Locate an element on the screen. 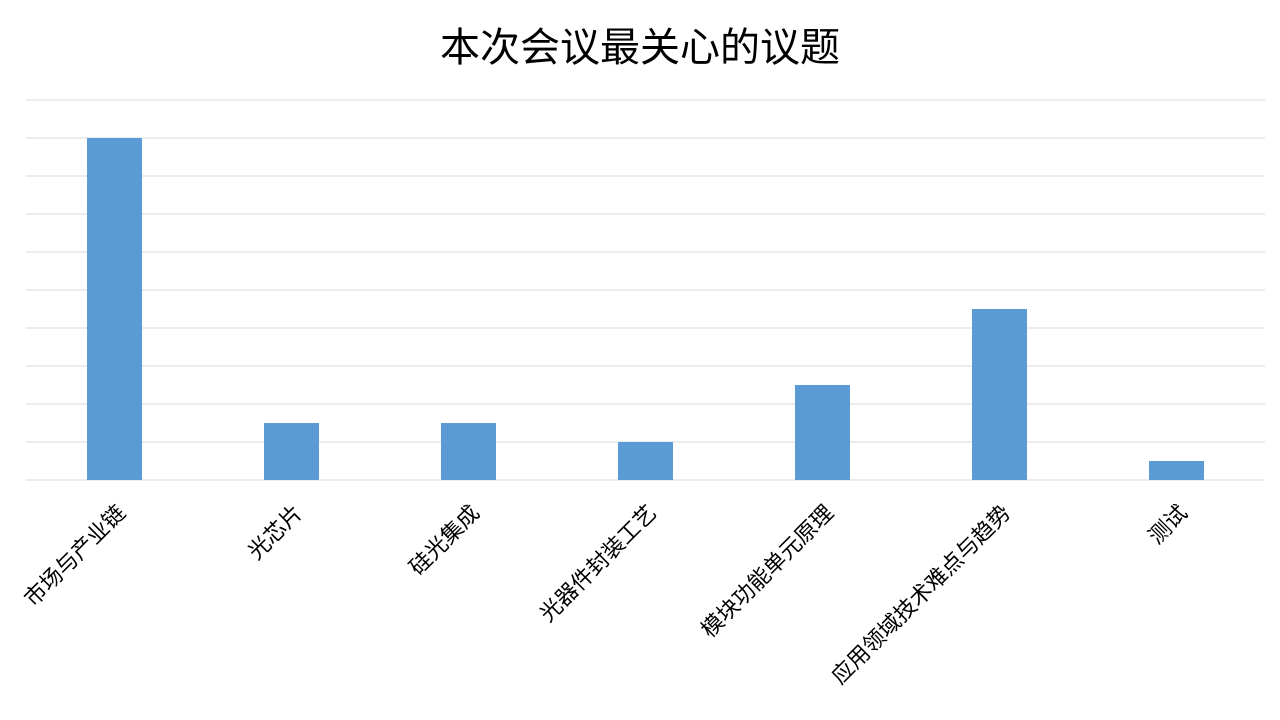 This screenshot has height=720, width=1280. chart-title: 本次会议最关心的议题 is located at coordinates (640, 48).